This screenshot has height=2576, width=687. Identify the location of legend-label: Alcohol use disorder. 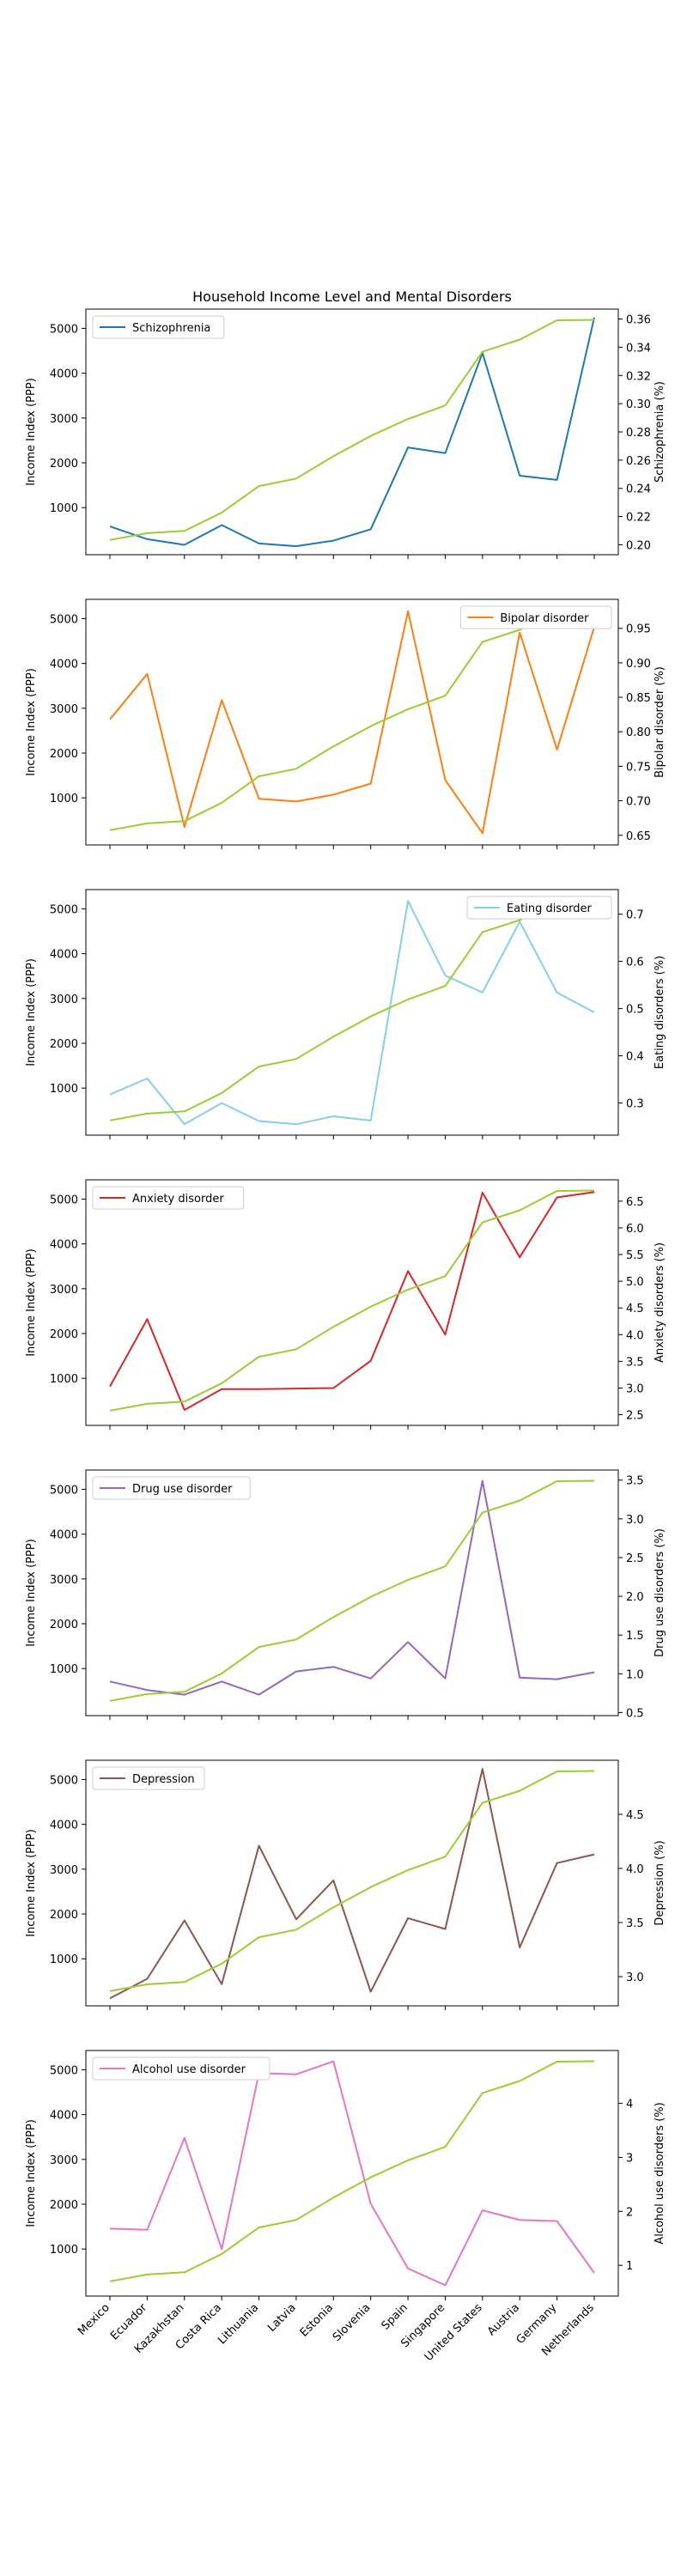
(189, 2069).